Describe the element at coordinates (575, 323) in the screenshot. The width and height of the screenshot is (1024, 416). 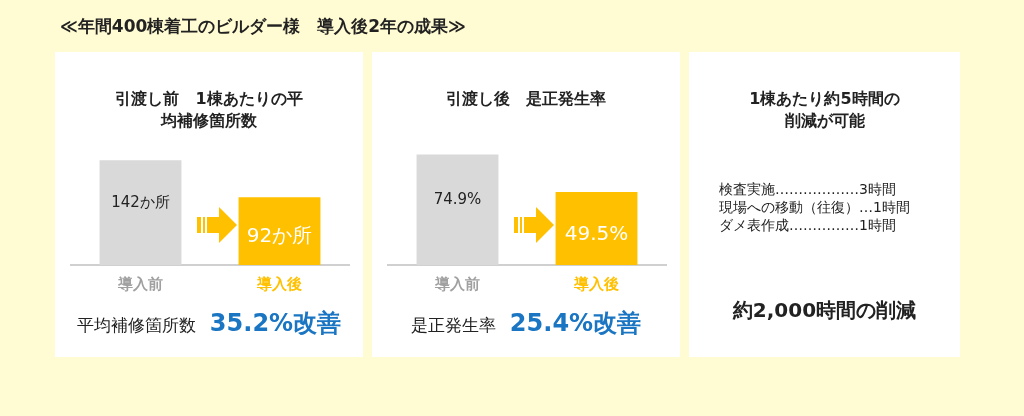
I see `text: 25.4%改善` at that location.